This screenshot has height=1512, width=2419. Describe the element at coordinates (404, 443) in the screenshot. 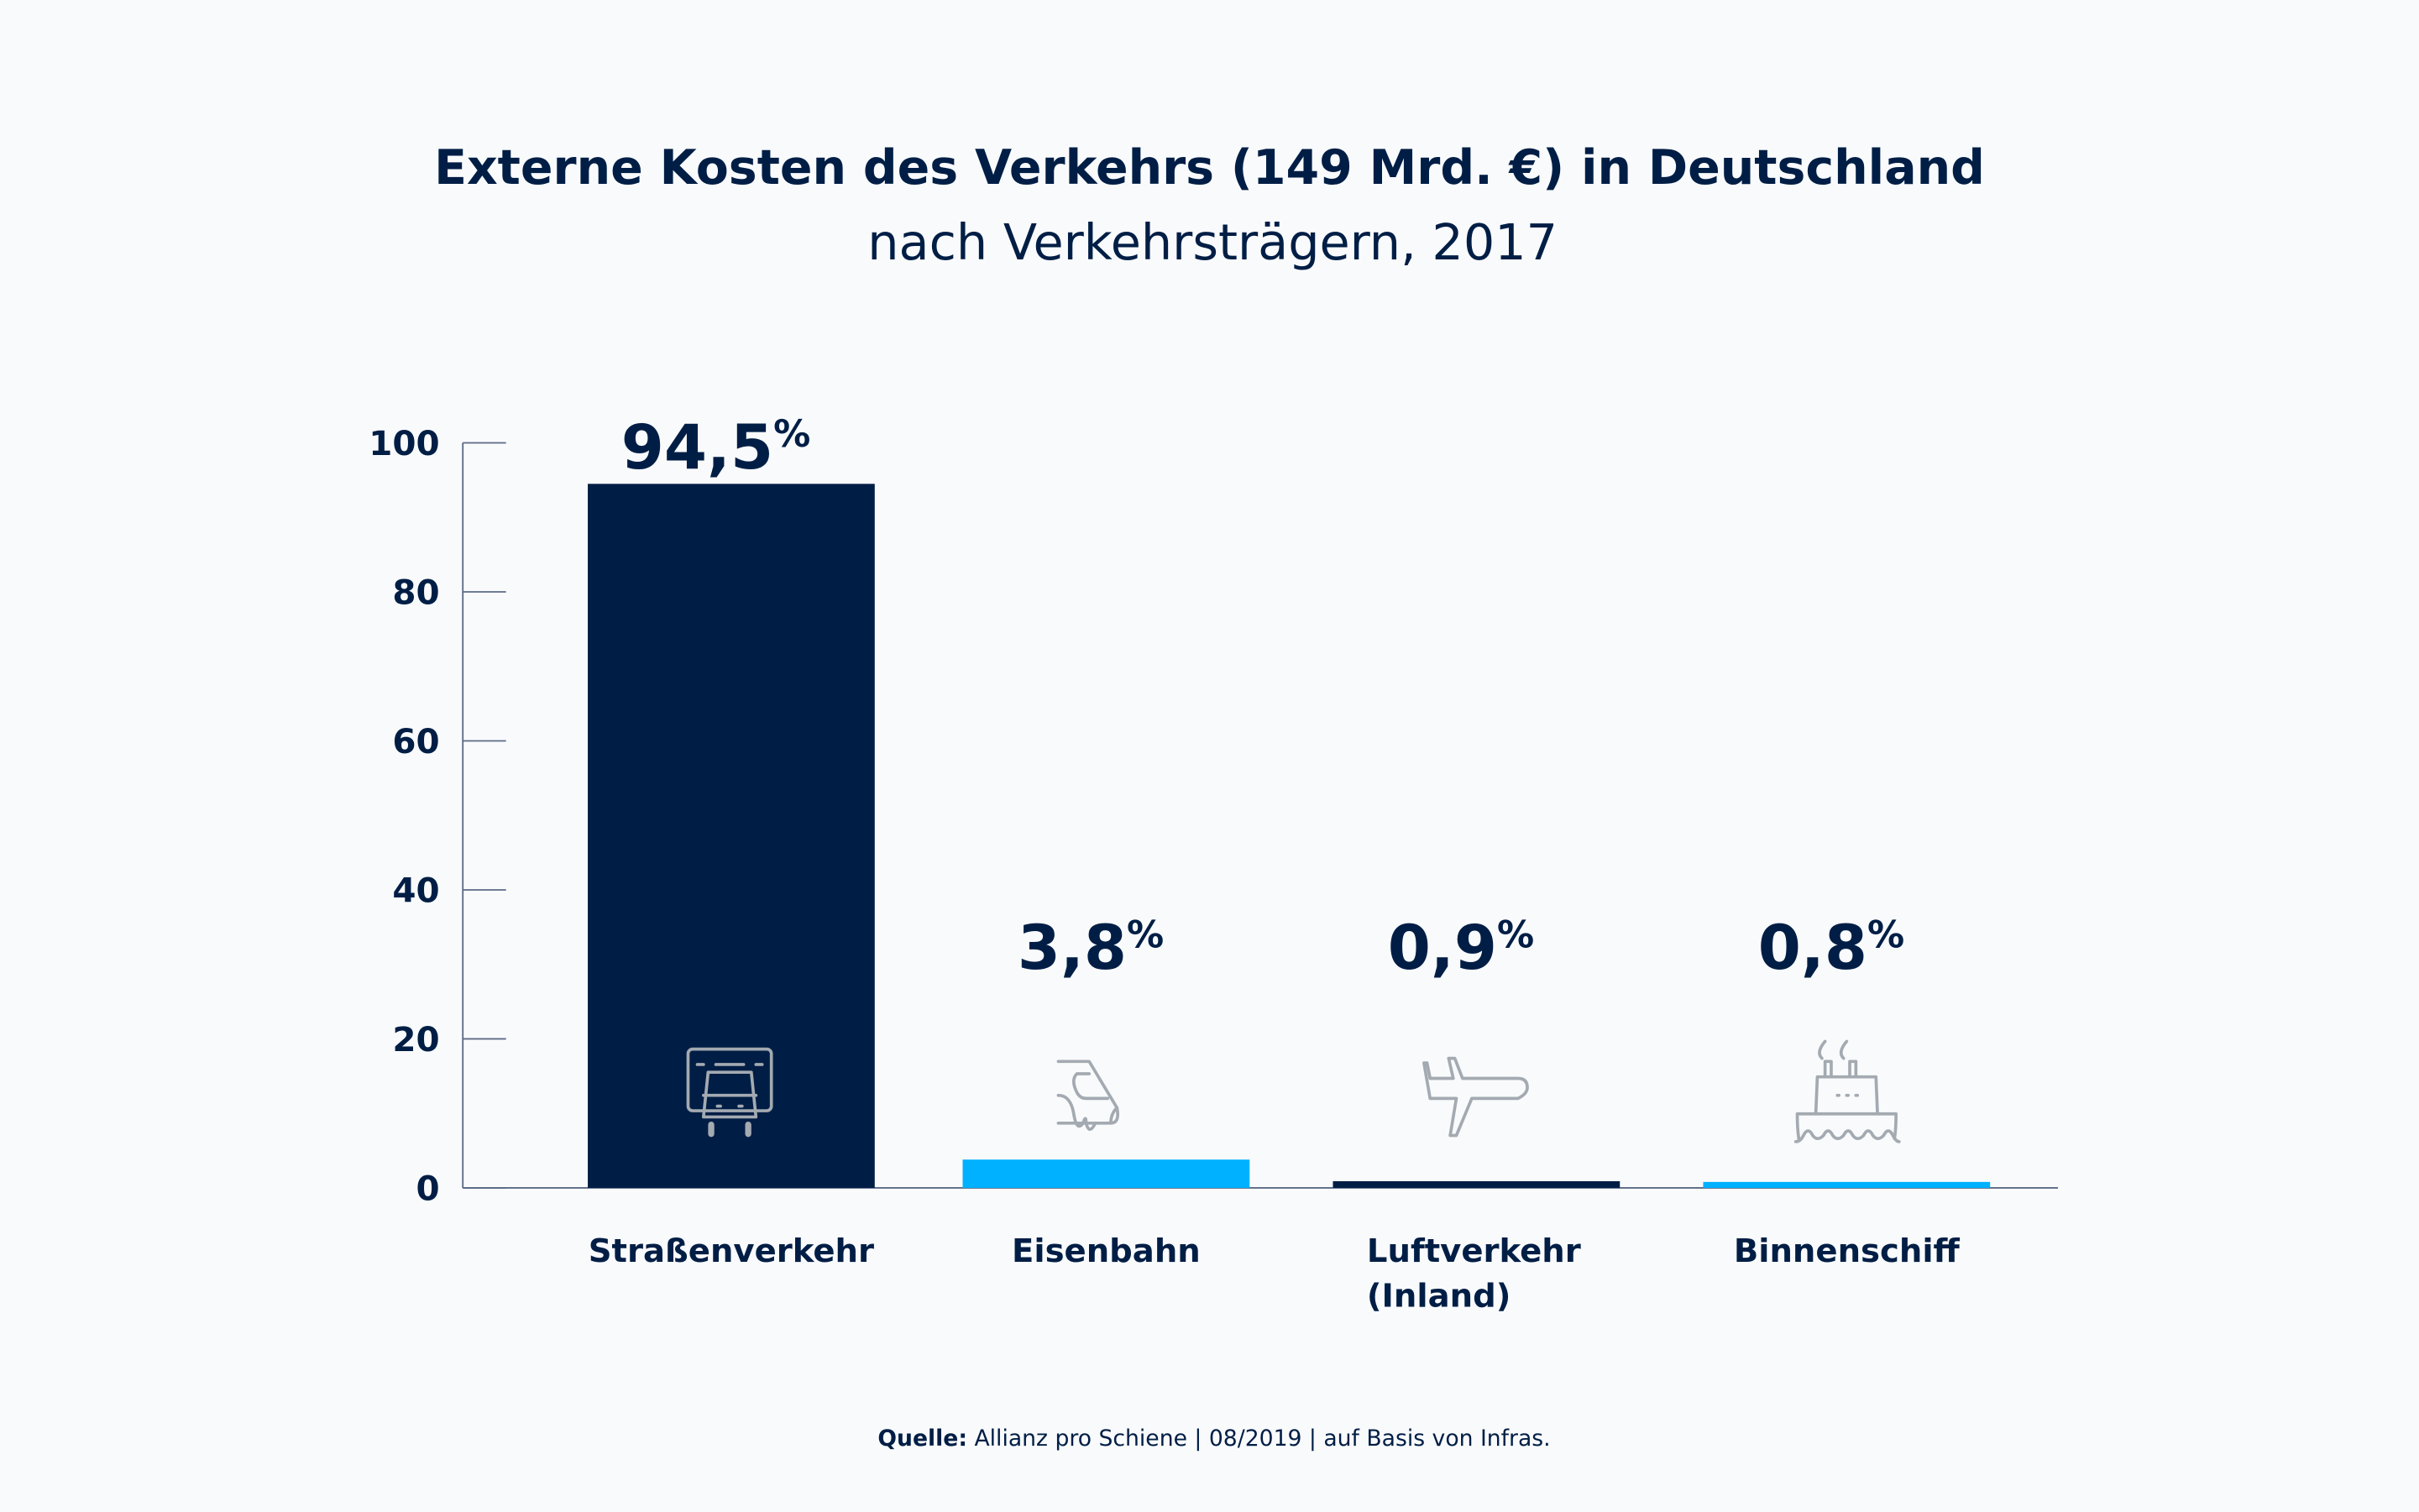

I see `y-tick-label: 100` at that location.